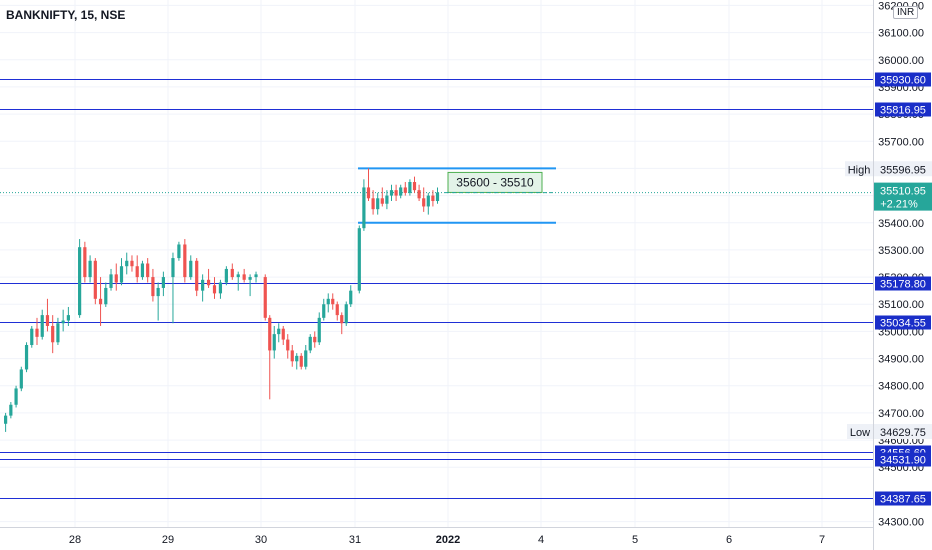 This screenshot has width=932, height=550. What do you see at coordinates (901, 360) in the screenshot?
I see `price-tick-label: 34900.00` at bounding box center [901, 360].